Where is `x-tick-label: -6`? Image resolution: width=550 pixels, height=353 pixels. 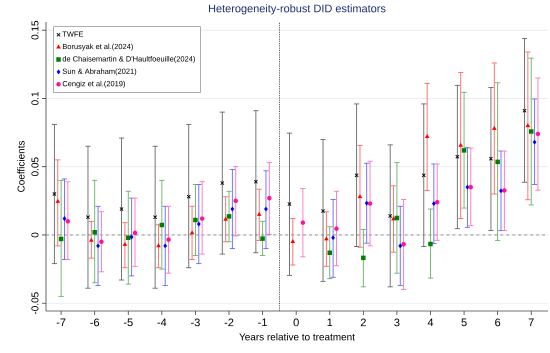 x-tick-label: -6 is located at coordinates (95, 322).